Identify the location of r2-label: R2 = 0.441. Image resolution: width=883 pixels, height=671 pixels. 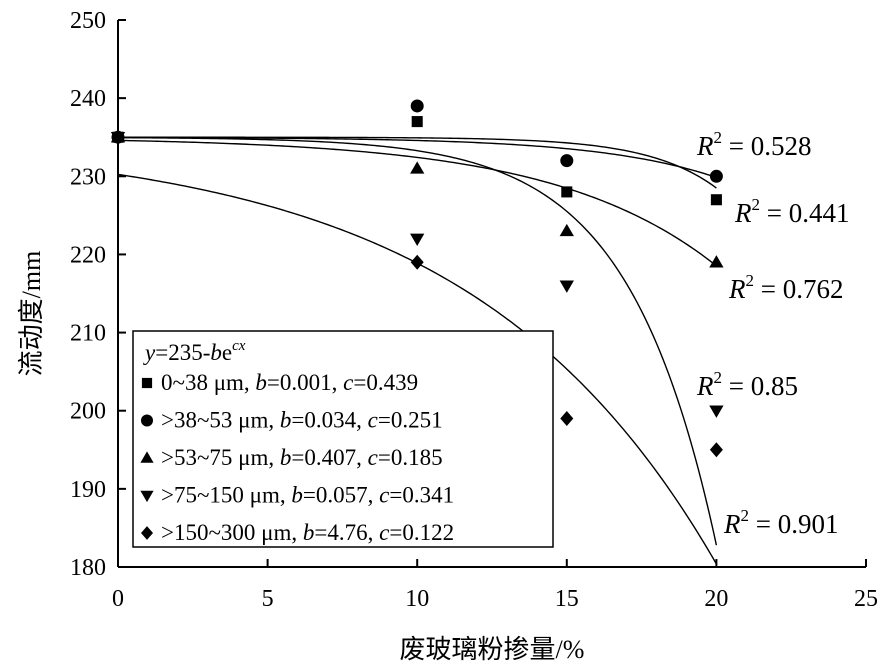
(791, 211).